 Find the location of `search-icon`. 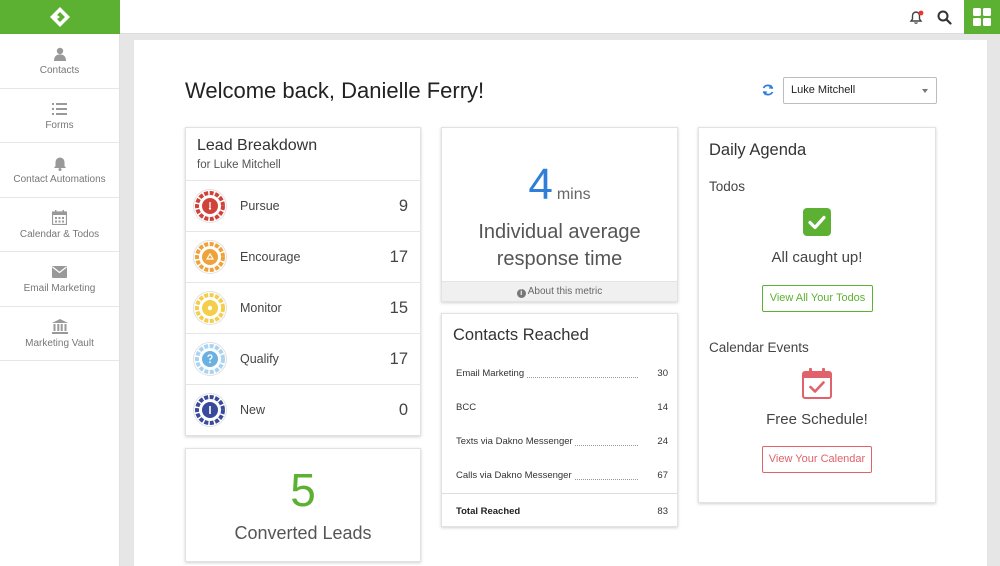

search-icon is located at coordinates (944, 17).